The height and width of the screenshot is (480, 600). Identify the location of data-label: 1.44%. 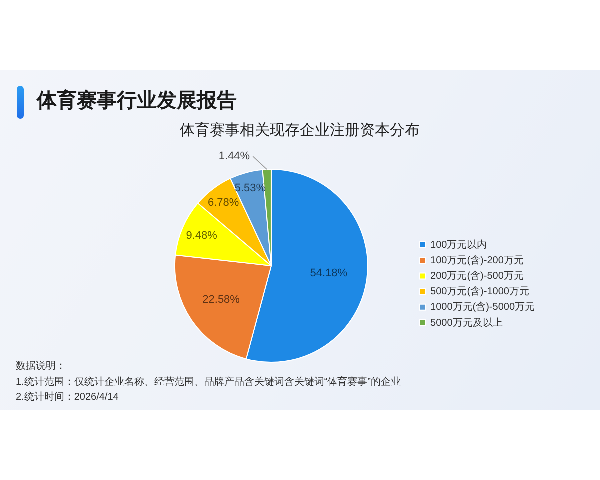
(234, 156).